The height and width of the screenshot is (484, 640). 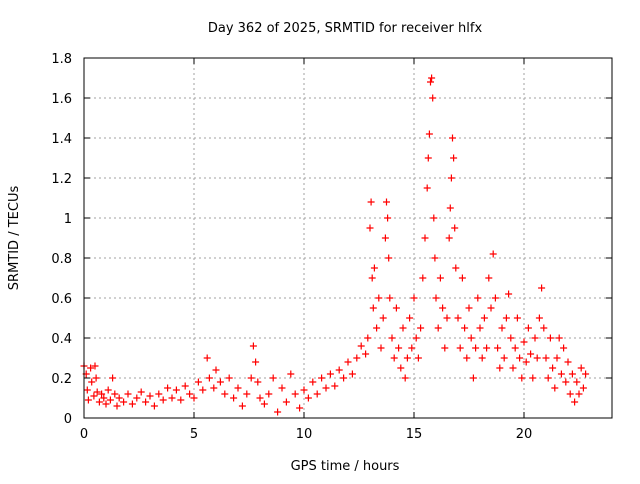 What do you see at coordinates (61, 99) in the screenshot?
I see `y-tick-label: 1.6` at bounding box center [61, 99].